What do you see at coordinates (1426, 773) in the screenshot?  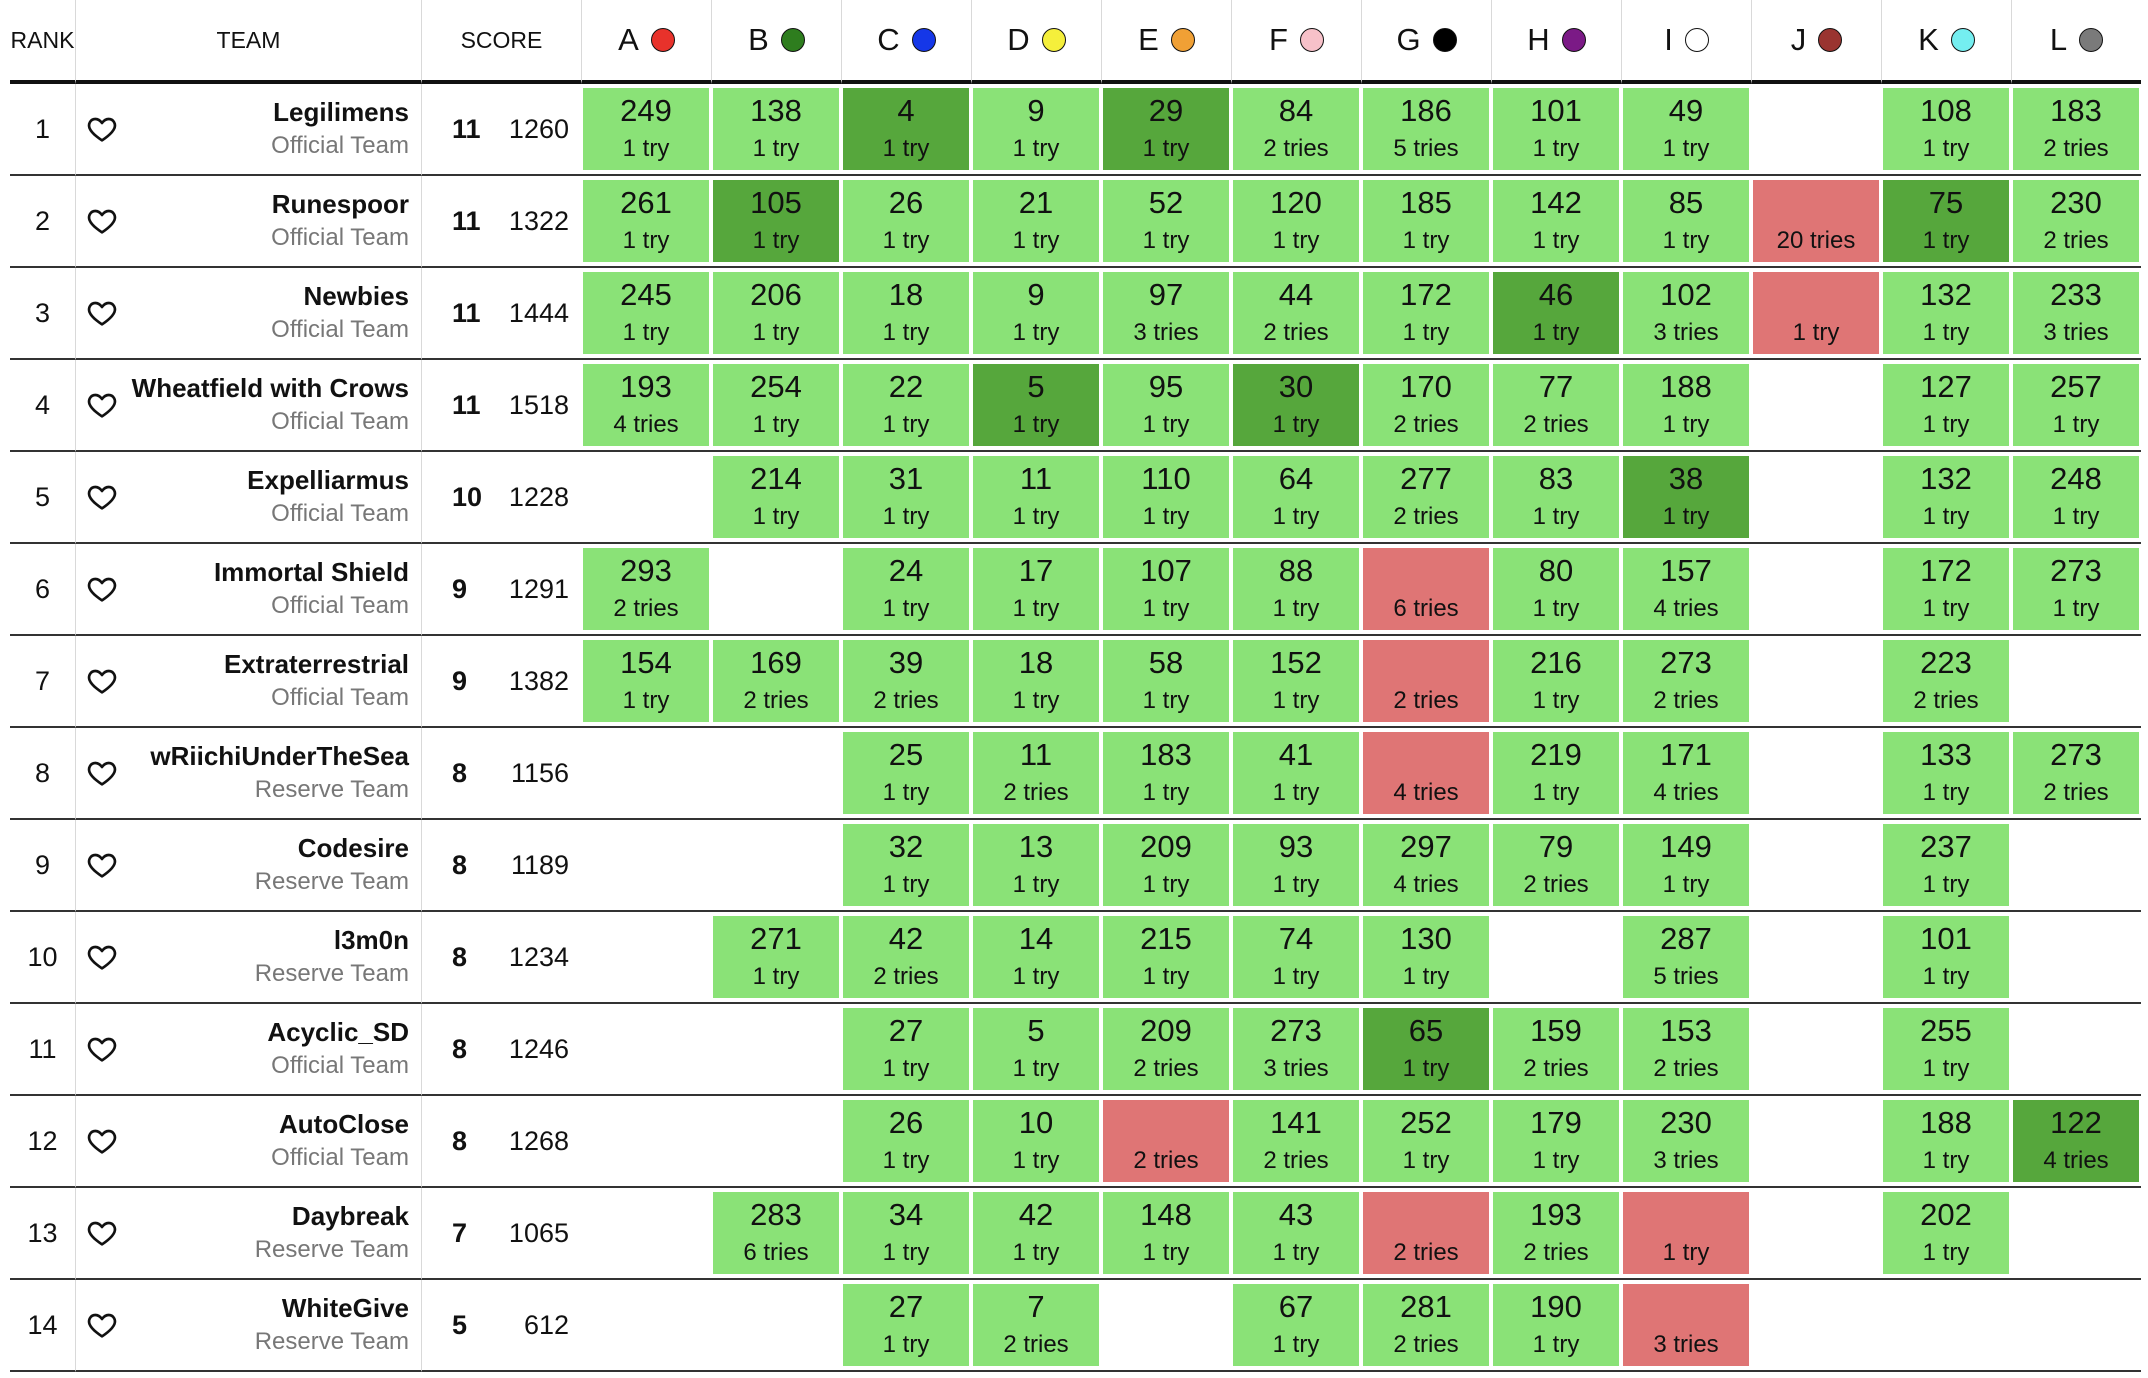 I see `attempt-failed-box: 4 tries` at bounding box center [1426, 773].